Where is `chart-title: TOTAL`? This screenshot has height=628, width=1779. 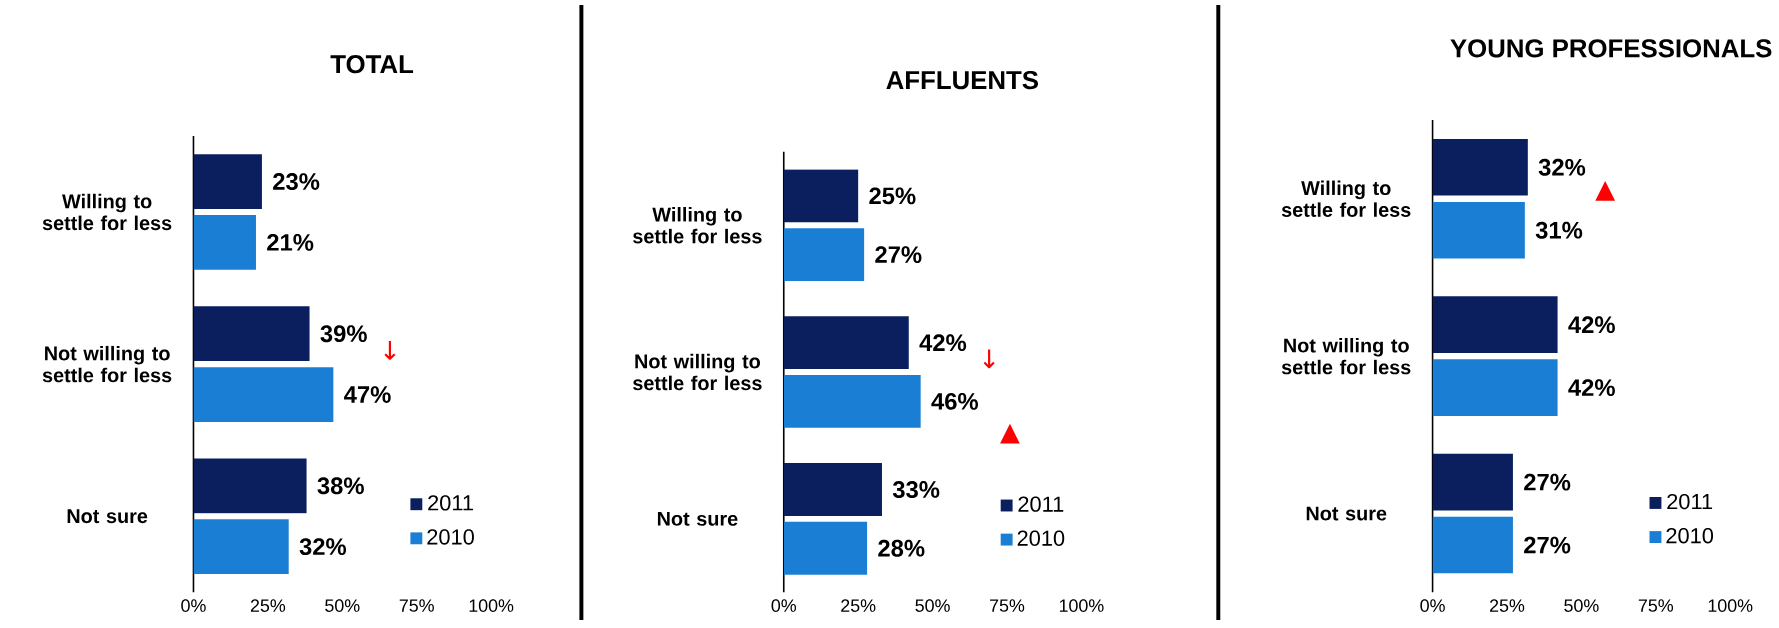
chart-title: TOTAL is located at coordinates (372, 64).